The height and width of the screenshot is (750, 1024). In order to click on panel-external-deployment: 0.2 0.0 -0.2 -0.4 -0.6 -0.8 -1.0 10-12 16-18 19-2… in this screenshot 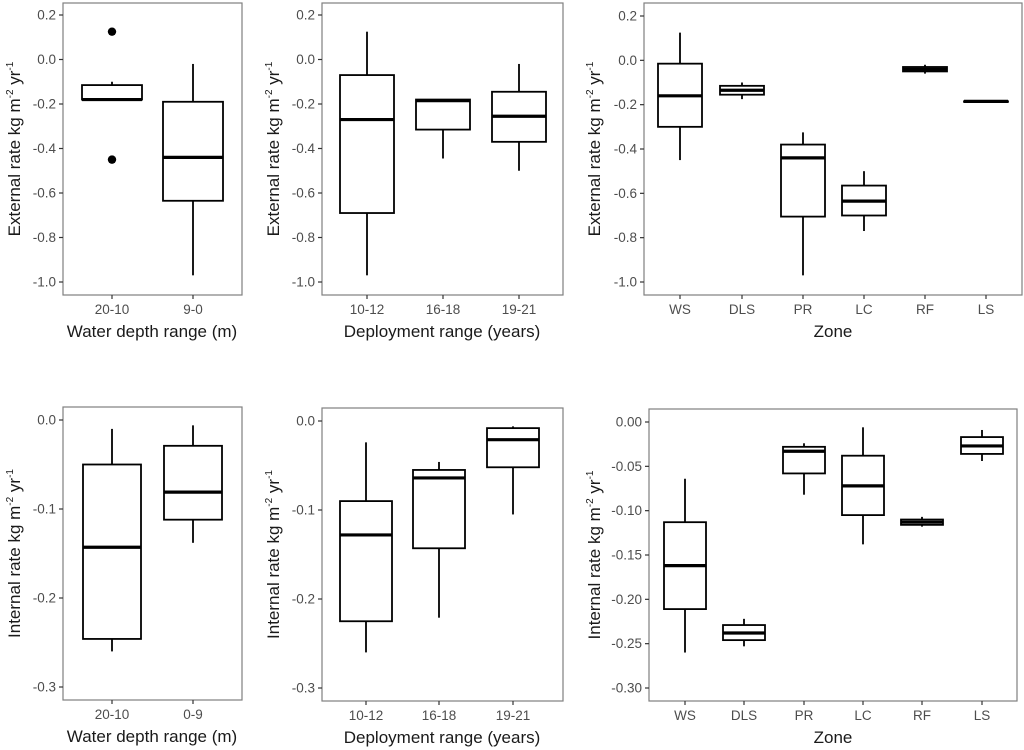, I will do `click(414, 171)`.